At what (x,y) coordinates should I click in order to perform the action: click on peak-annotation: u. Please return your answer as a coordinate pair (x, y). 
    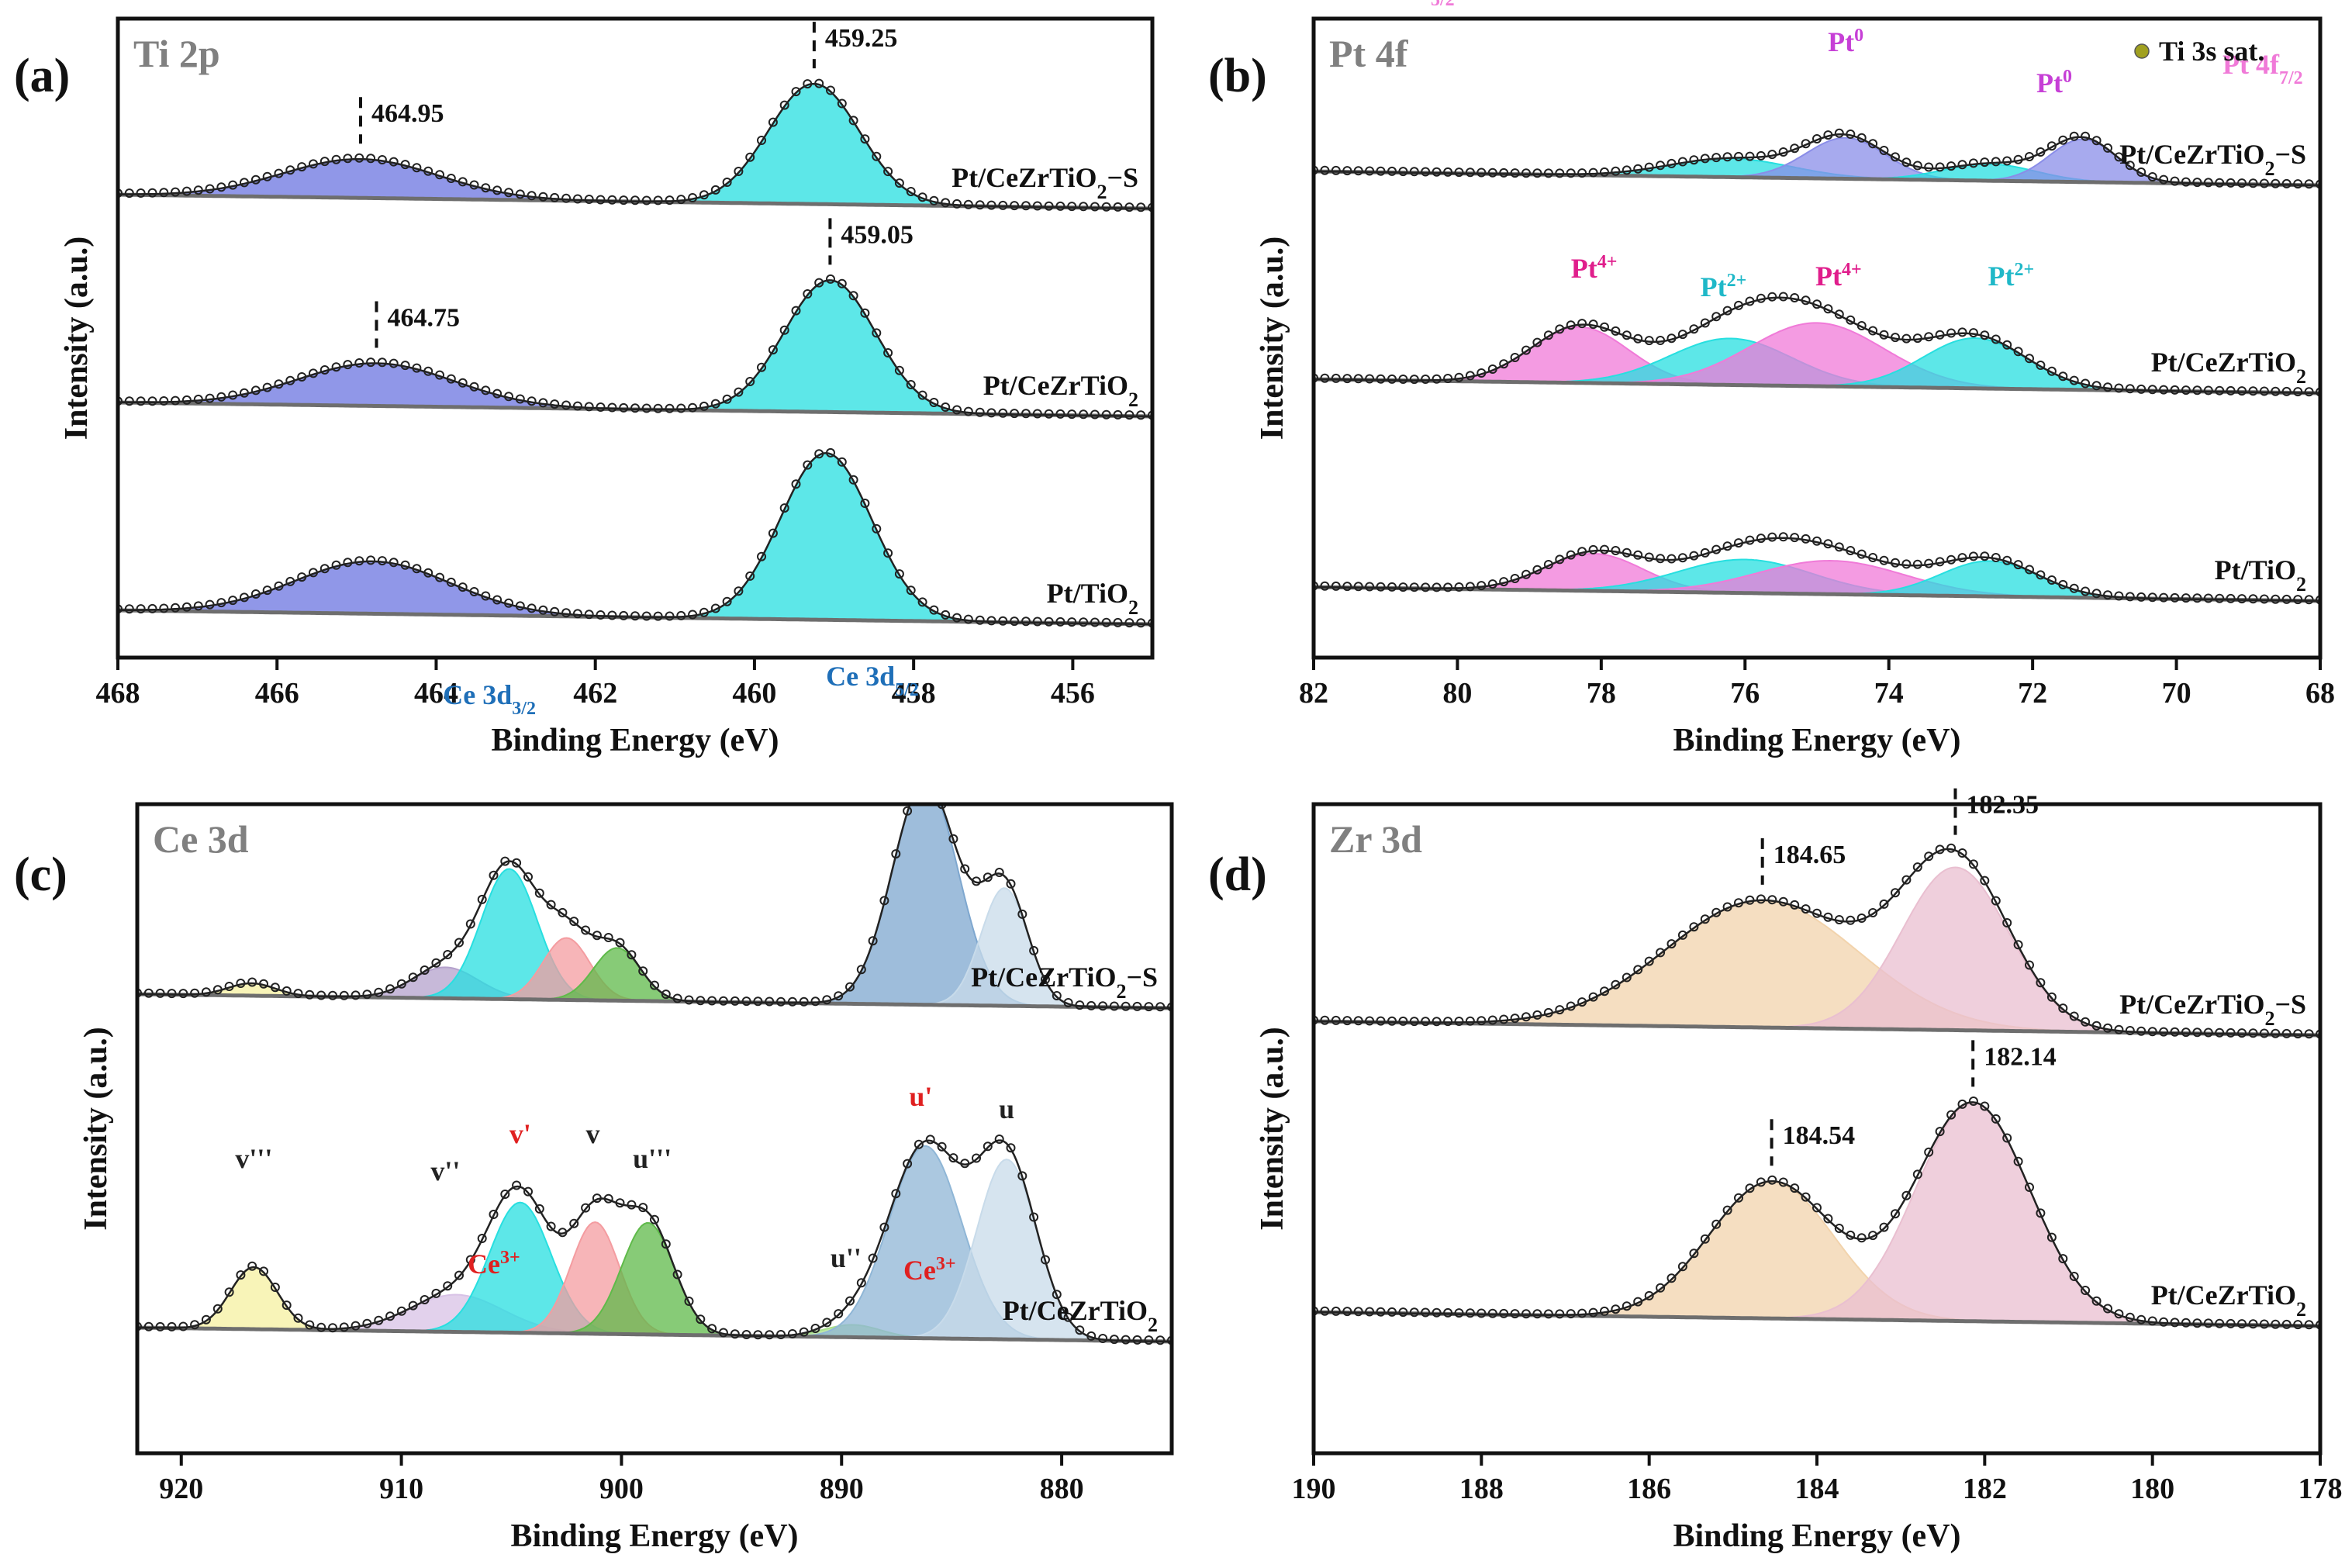
    Looking at the image, I should click on (1006, 1108).